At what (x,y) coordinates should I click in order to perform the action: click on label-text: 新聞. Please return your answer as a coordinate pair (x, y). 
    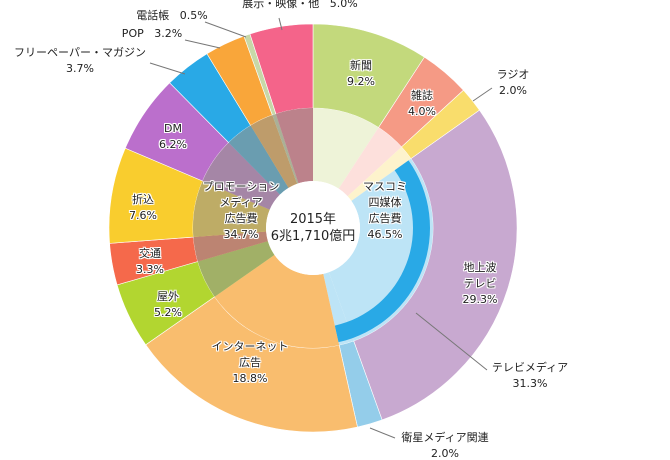
    Looking at the image, I should click on (360, 65).